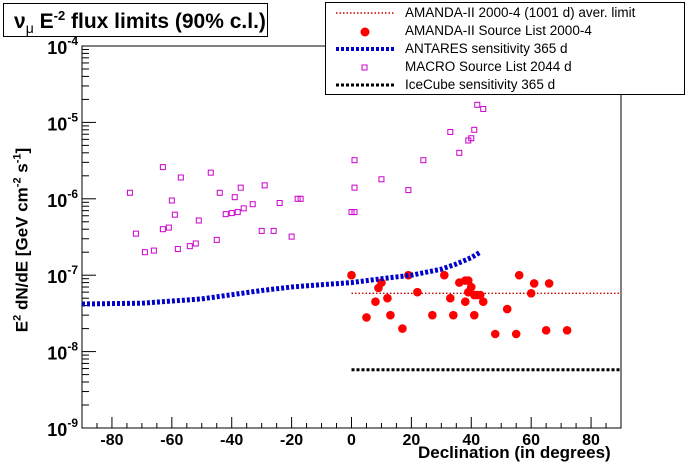 Image resolution: width=689 pixels, height=469 pixels. I want to click on legend-entry-icecube: IceCube sensitivity 365 d, so click(505, 85).